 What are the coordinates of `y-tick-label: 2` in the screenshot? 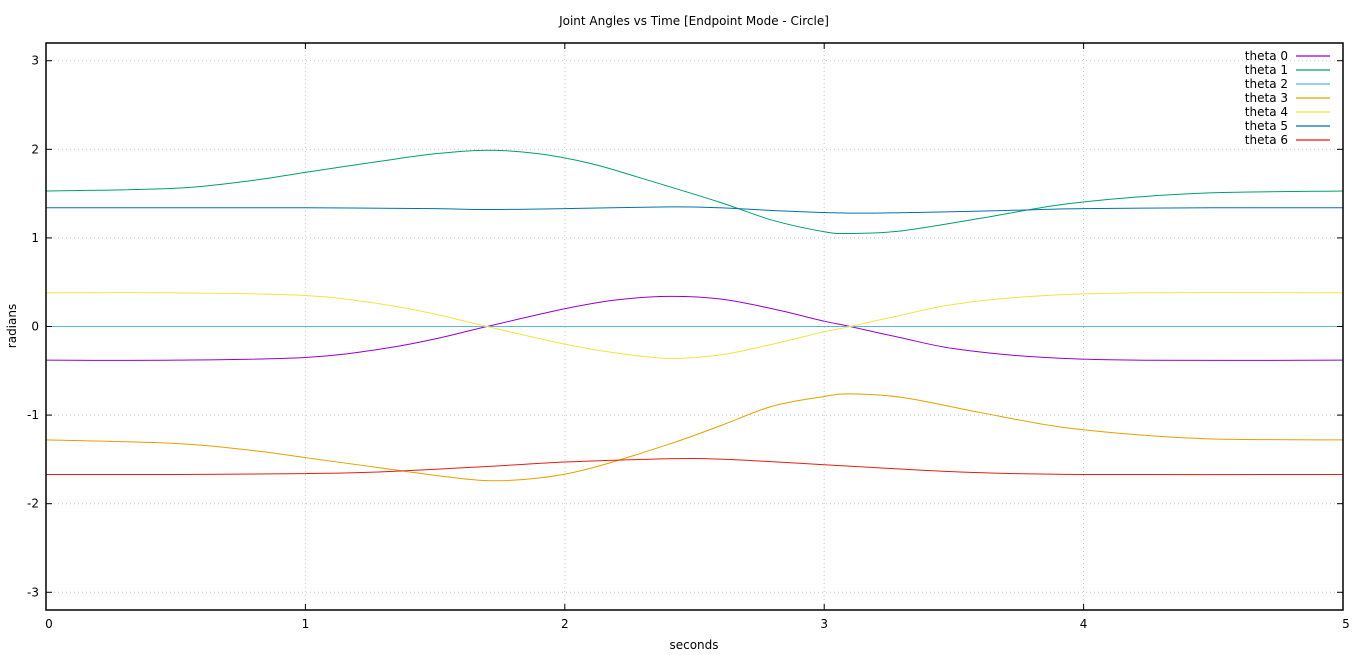 It's located at (35, 149).